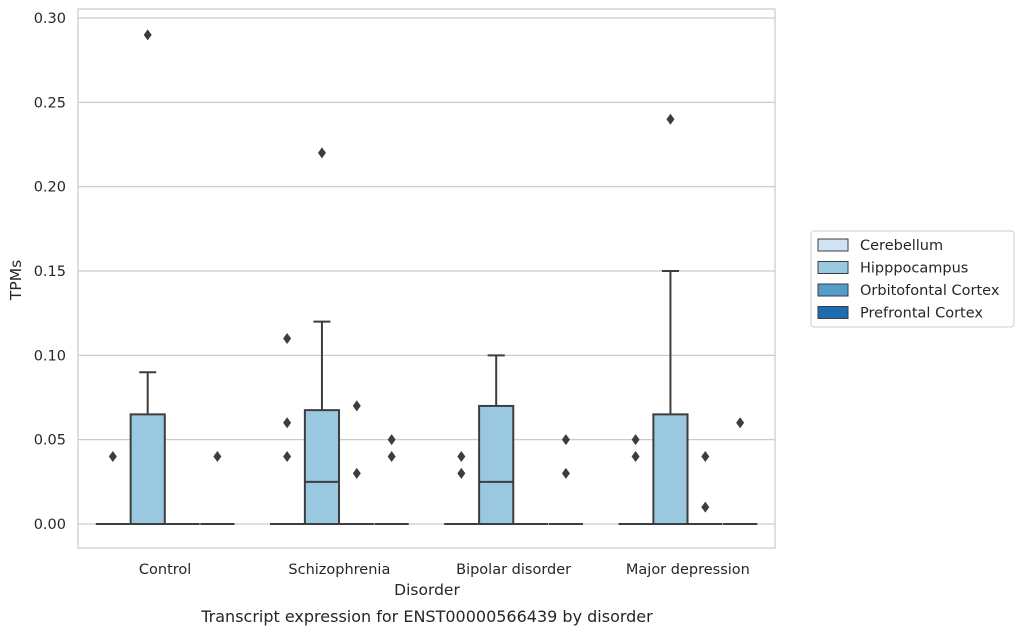 The width and height of the screenshot is (1023, 634). I want to click on legend-label: Prefrontal Cortex, so click(921, 314).